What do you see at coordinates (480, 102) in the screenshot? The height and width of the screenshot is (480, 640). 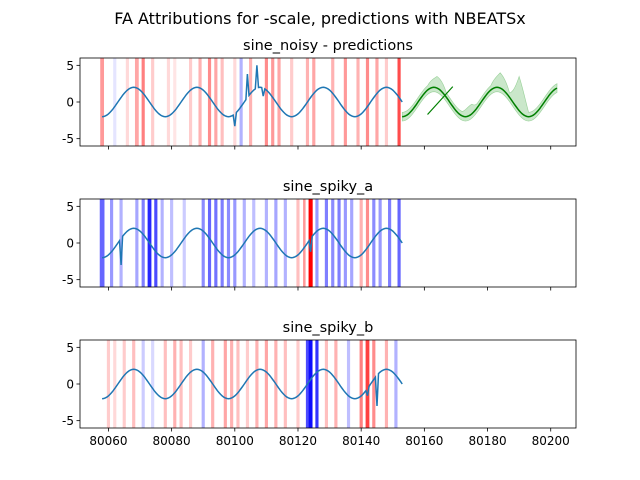 I see `prediction-line` at bounding box center [480, 102].